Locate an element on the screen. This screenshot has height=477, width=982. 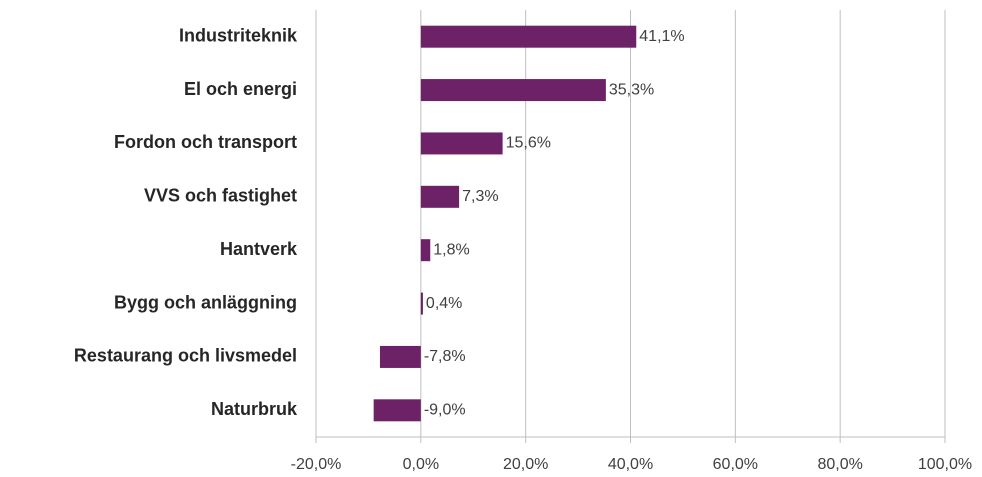
value-label: 0,4% is located at coordinates (444, 303).